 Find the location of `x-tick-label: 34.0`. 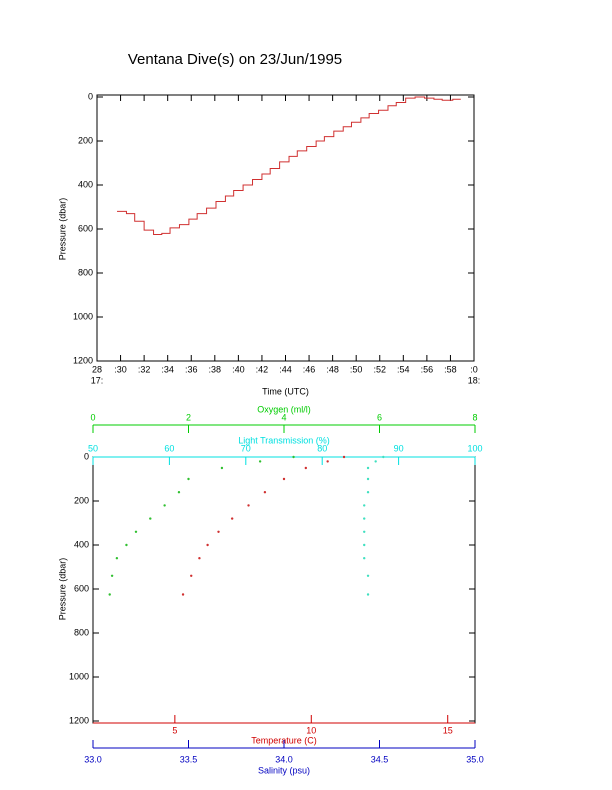

x-tick-label: 34.0 is located at coordinates (284, 759).